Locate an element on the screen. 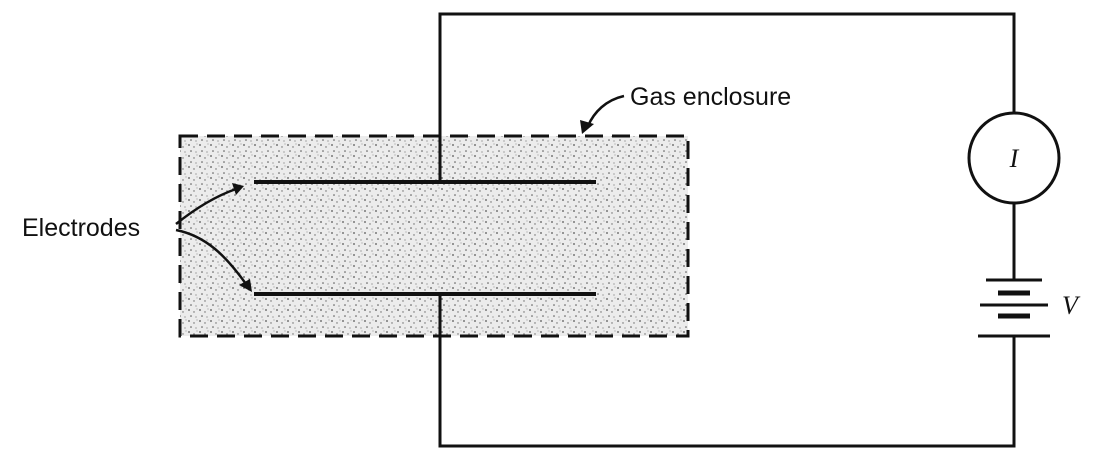 The width and height of the screenshot is (1104, 474). gas-enclosure-arrow is located at coordinates (605, 110).